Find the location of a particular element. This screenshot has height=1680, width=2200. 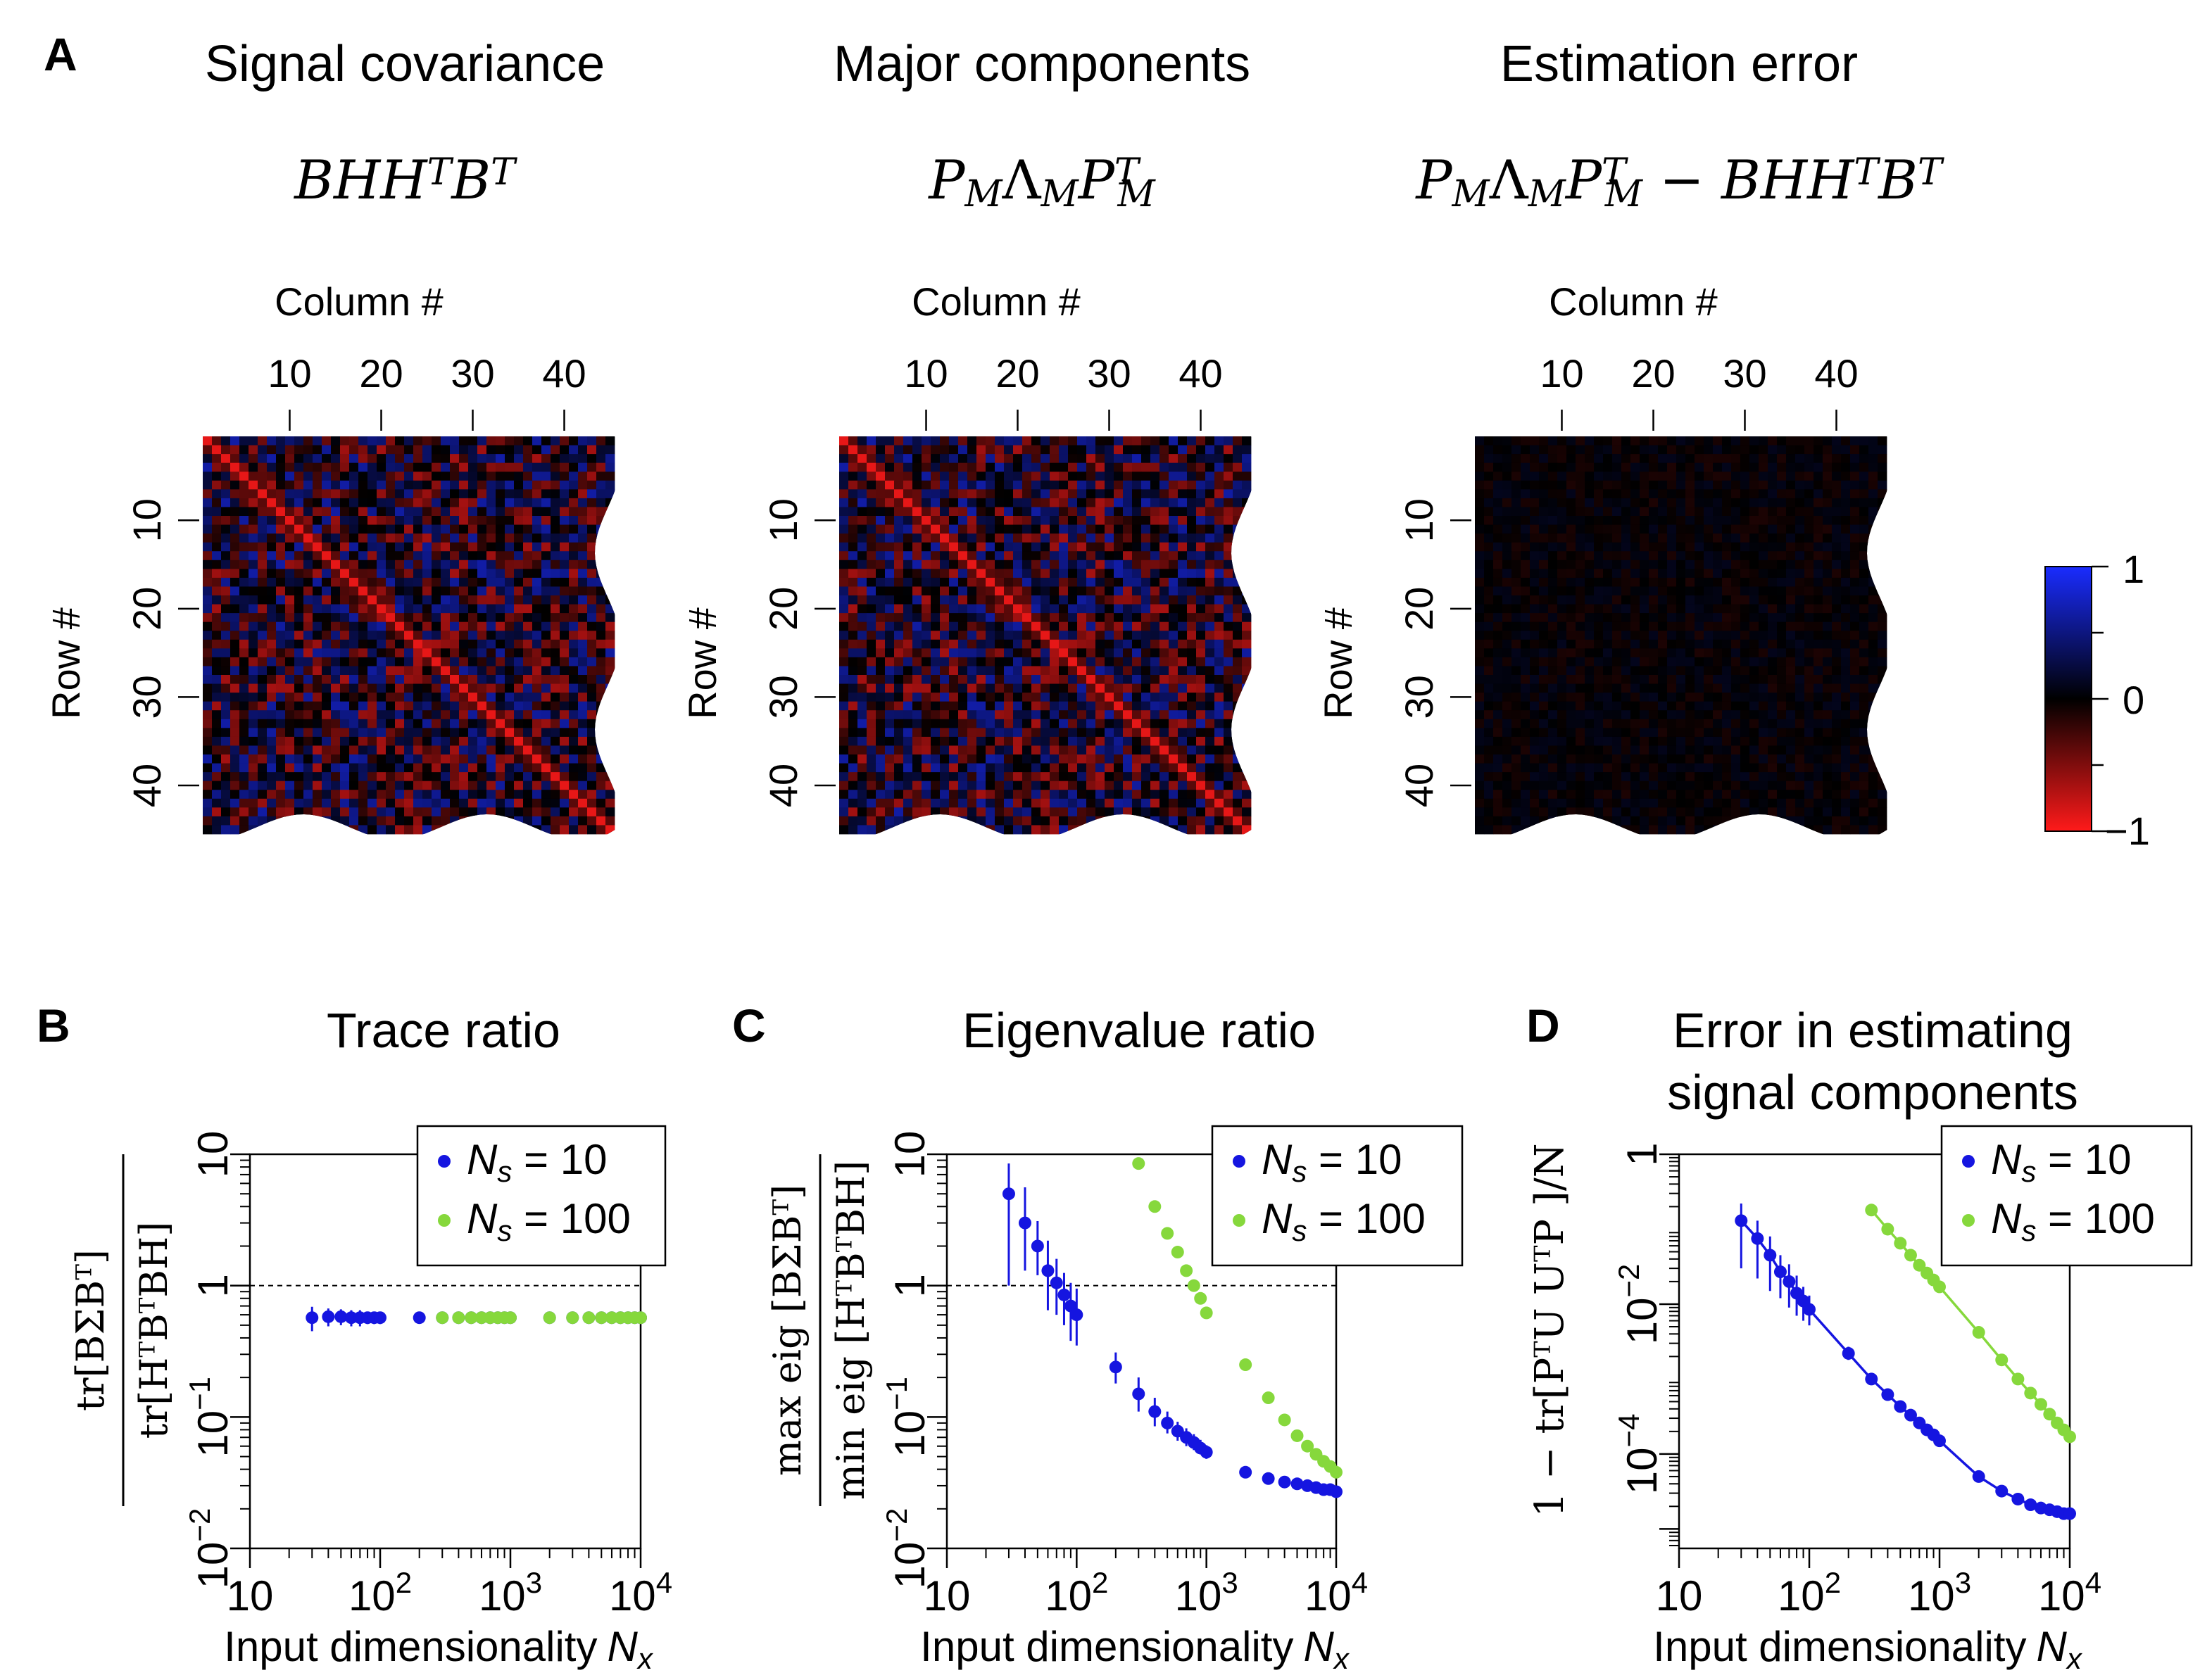

x-tick-label: 10⁴ is located at coordinates (1336, 1593).